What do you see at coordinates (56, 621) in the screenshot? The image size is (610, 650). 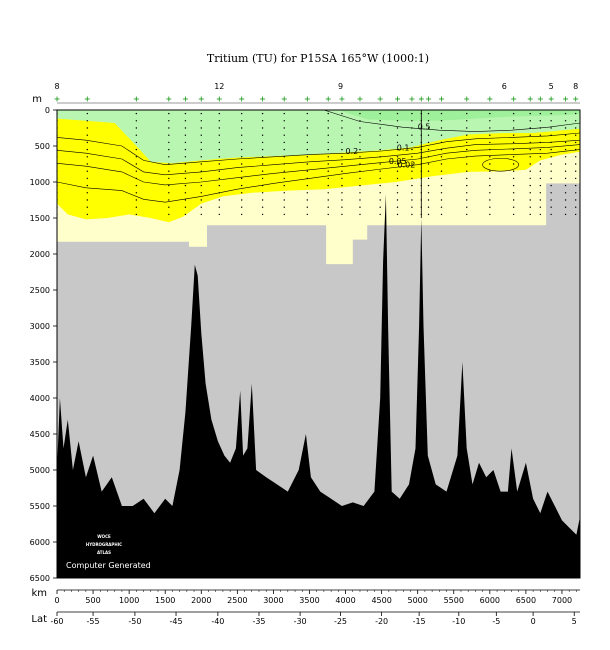 I see `lat-tick-label: -60` at bounding box center [56, 621].